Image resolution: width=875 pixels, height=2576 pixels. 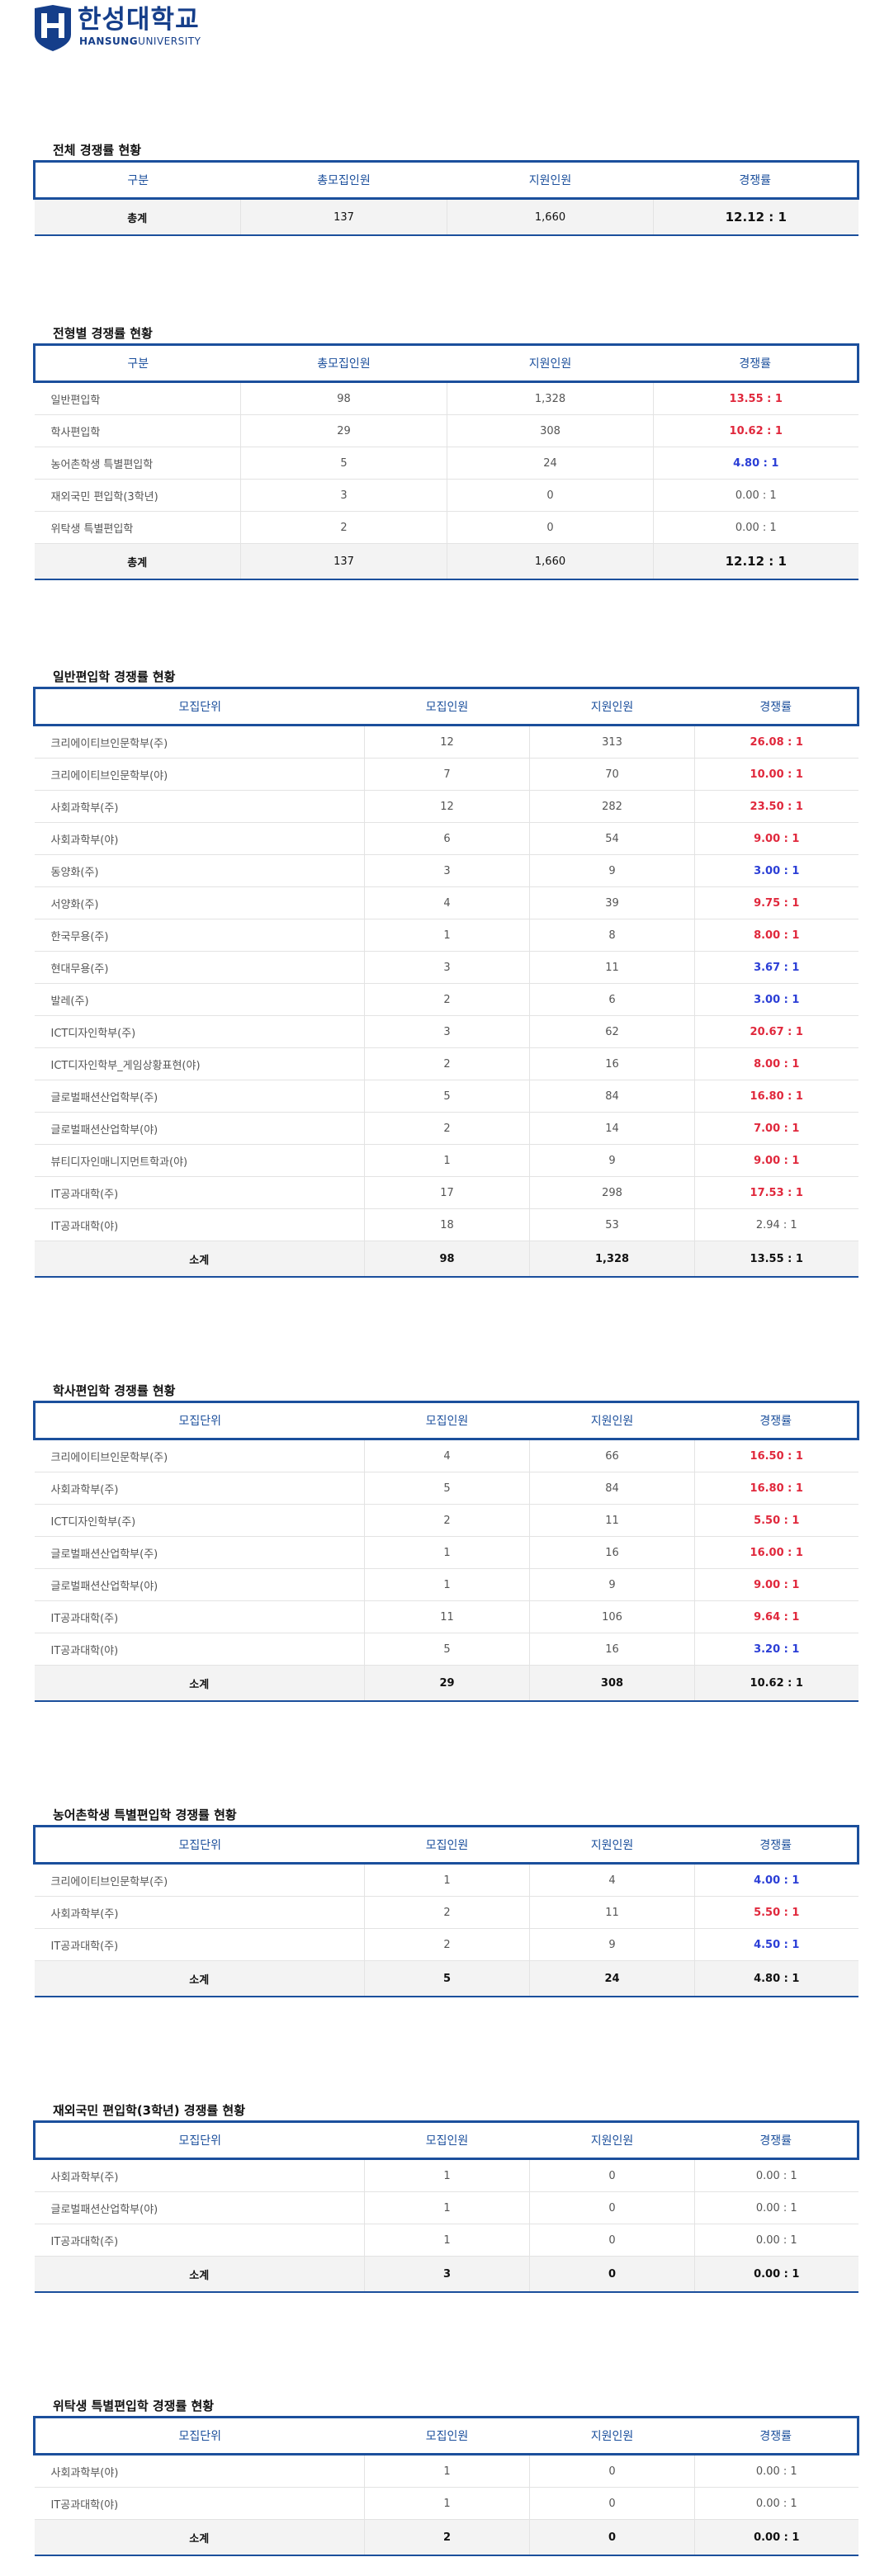 What do you see at coordinates (755, 398) in the screenshot?
I see `row-rate: 13.55 : 1` at bounding box center [755, 398].